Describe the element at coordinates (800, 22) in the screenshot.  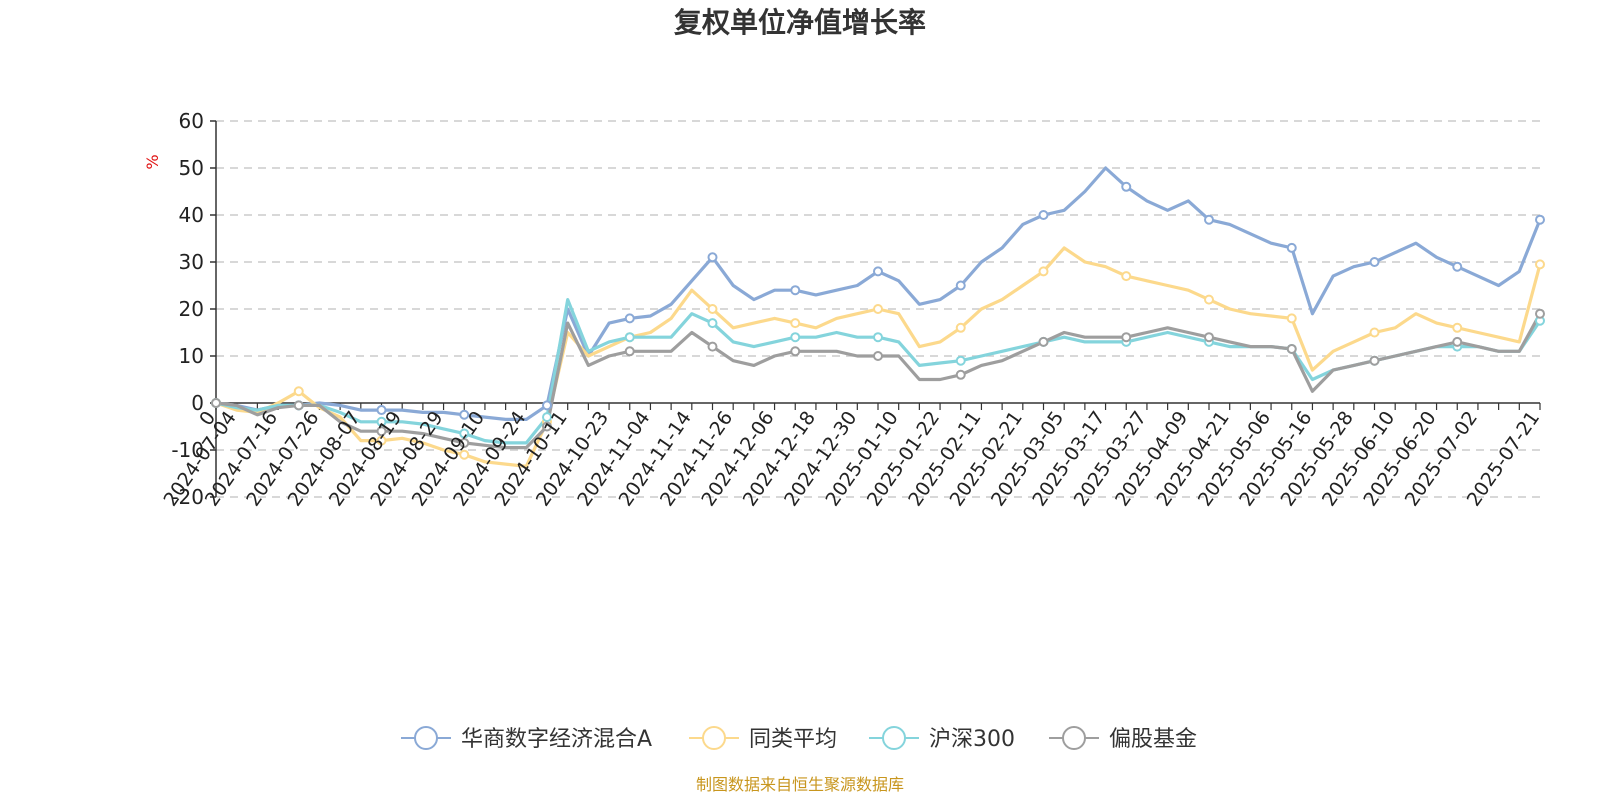
I see `chart-title: 复权单位净值增长率` at that location.